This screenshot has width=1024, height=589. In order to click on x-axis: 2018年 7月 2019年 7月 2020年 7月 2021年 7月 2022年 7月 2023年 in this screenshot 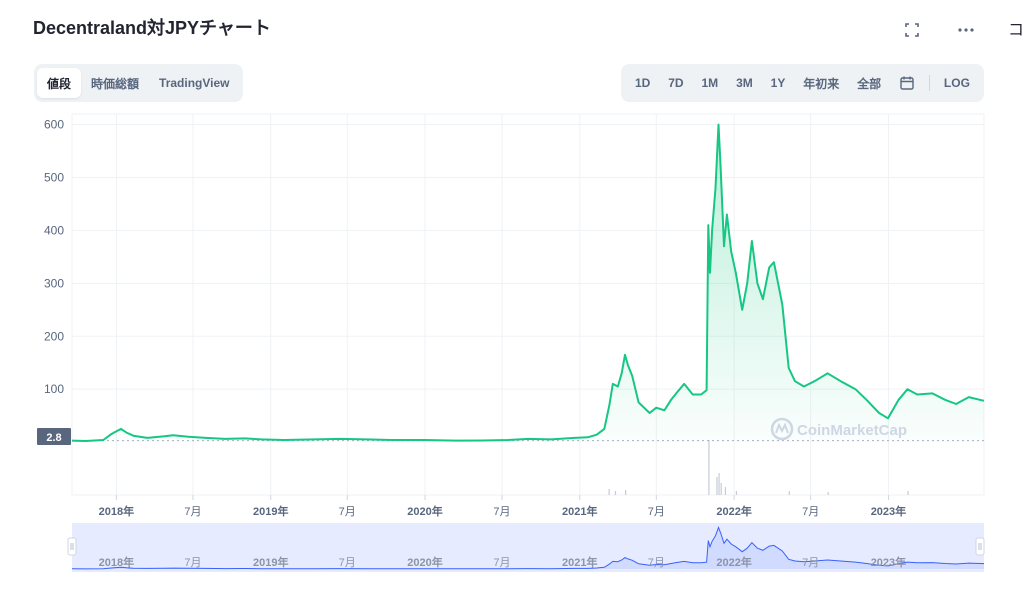, I will do `click(502, 506)`.